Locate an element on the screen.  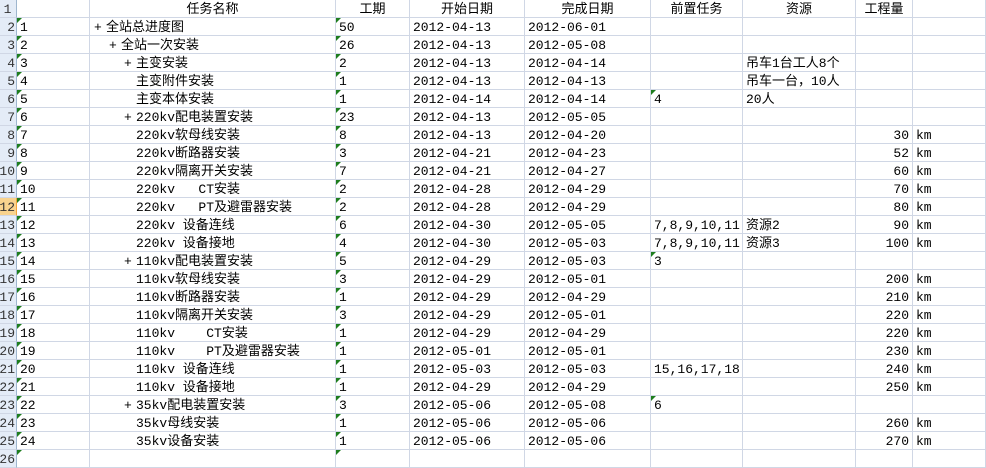
predecessors-cell: 15,16,17,18 is located at coordinates (697, 369).